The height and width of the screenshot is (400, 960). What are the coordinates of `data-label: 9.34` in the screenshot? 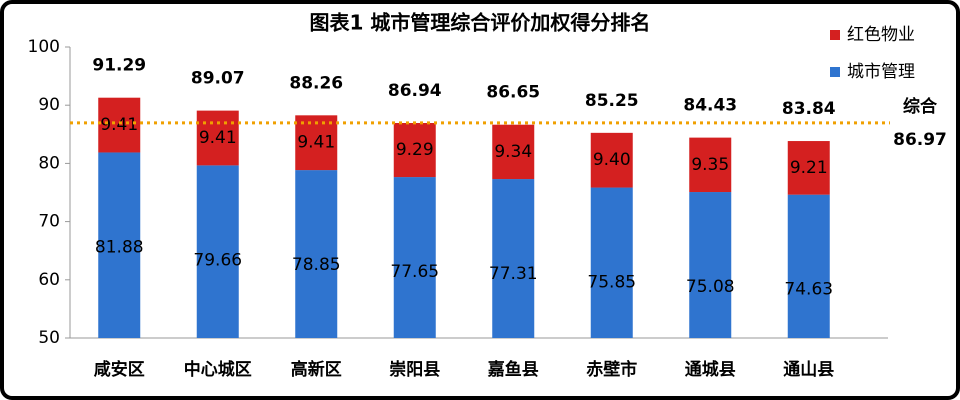 It's located at (513, 152).